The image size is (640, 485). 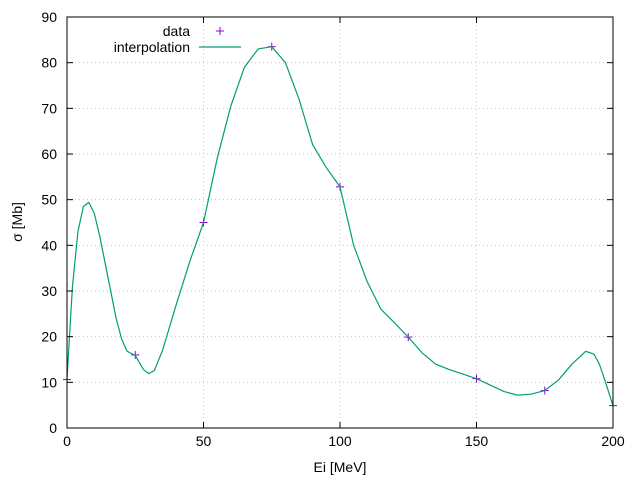 I want to click on y-axis-label: σ [Mb], so click(x=17, y=222).